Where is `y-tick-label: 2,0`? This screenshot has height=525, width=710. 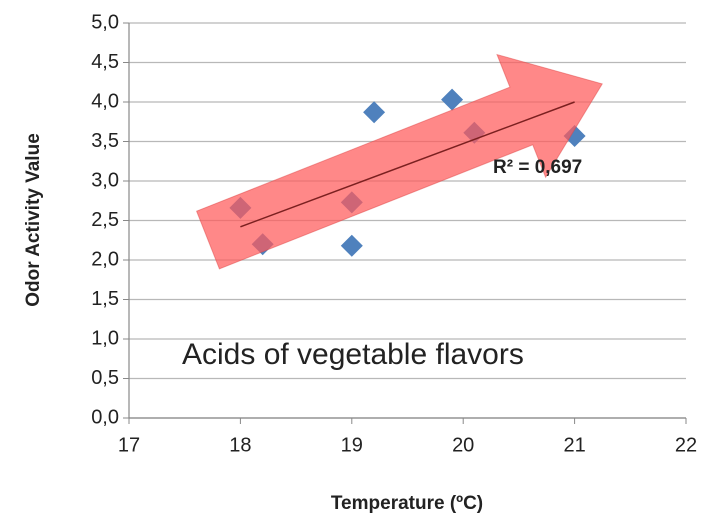
y-tick-label: 2,0 is located at coordinates (105, 259).